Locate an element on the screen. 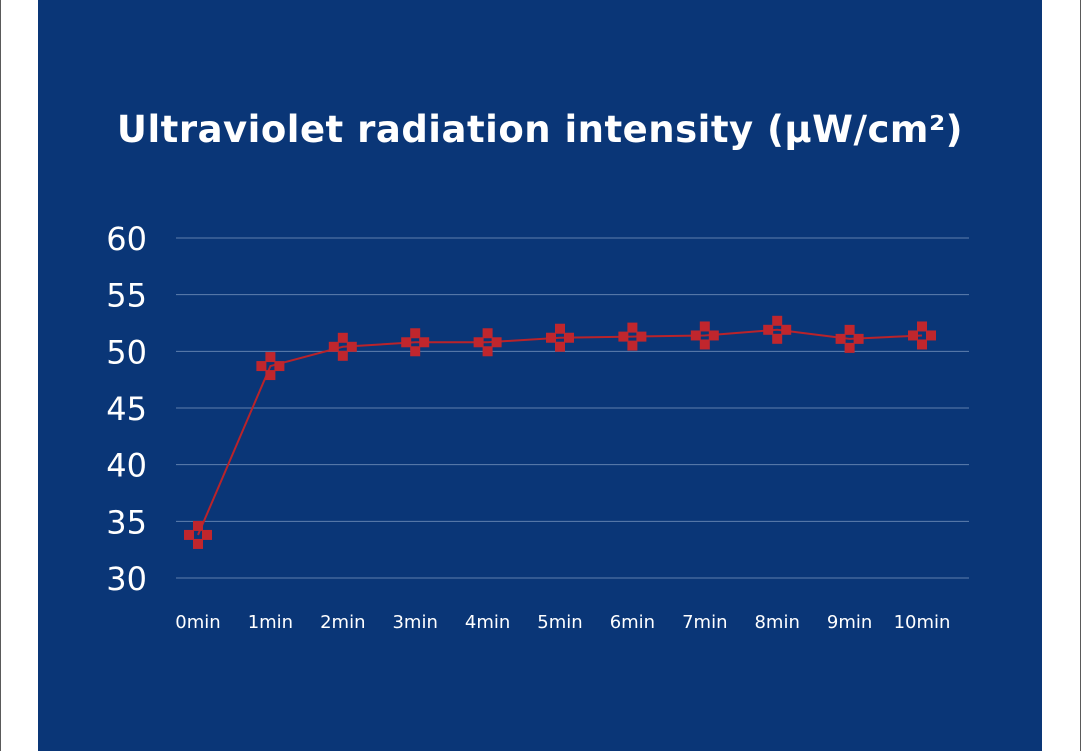 The height and width of the screenshot is (751, 1081). x-tick-label: 6min is located at coordinates (632, 622).